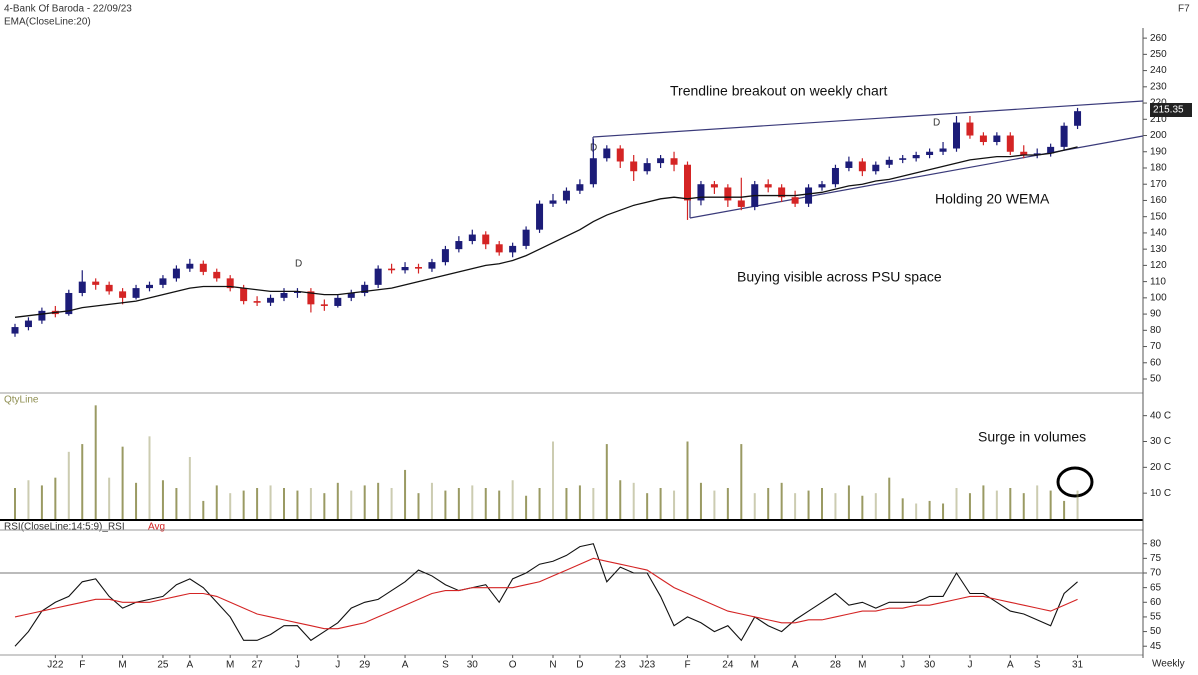 The image size is (1198, 675). I want to click on rsi-avg-legend: Avg, so click(156, 527).